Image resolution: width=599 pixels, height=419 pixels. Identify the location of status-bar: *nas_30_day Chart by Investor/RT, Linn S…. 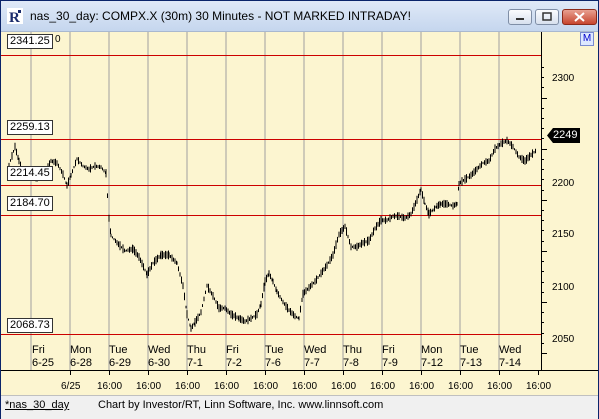
(299, 407).